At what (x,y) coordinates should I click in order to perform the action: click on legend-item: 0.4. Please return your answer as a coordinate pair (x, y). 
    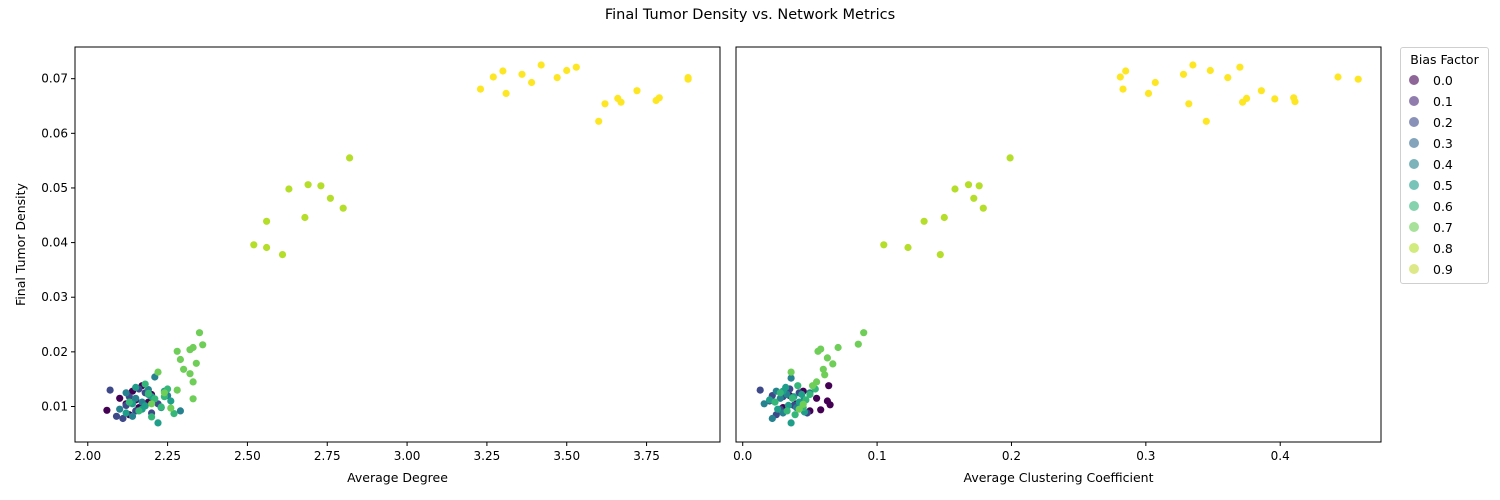
    Looking at the image, I should click on (1431, 164).